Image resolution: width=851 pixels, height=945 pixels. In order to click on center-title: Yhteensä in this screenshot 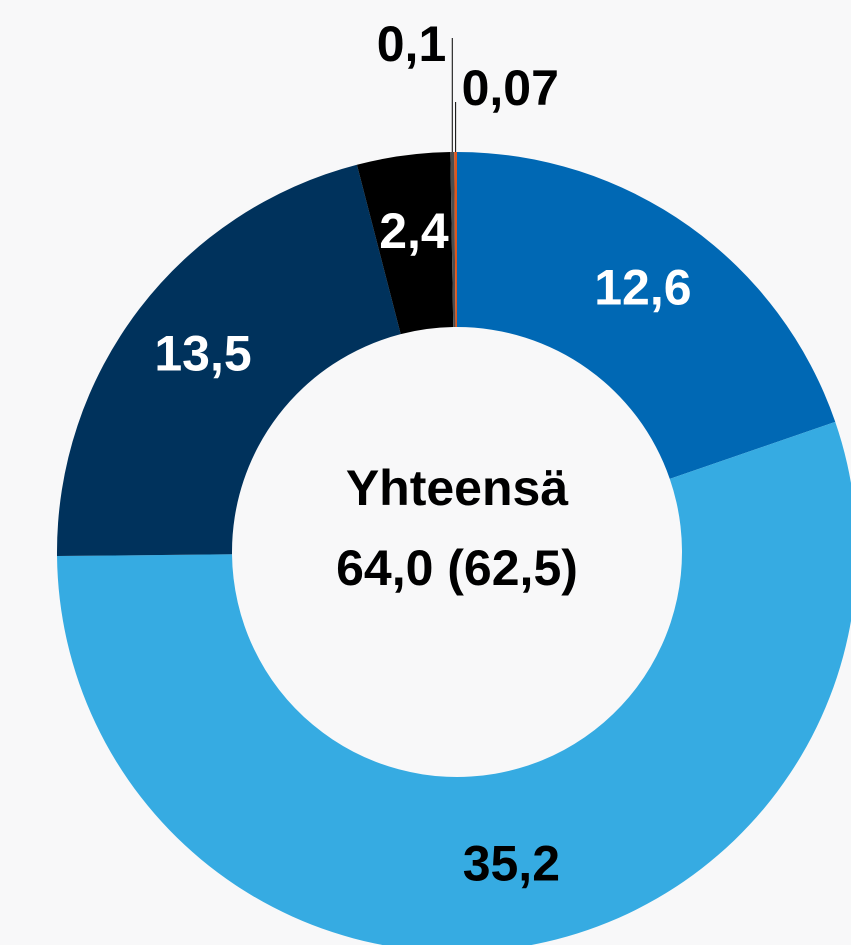, I will do `click(457, 488)`.